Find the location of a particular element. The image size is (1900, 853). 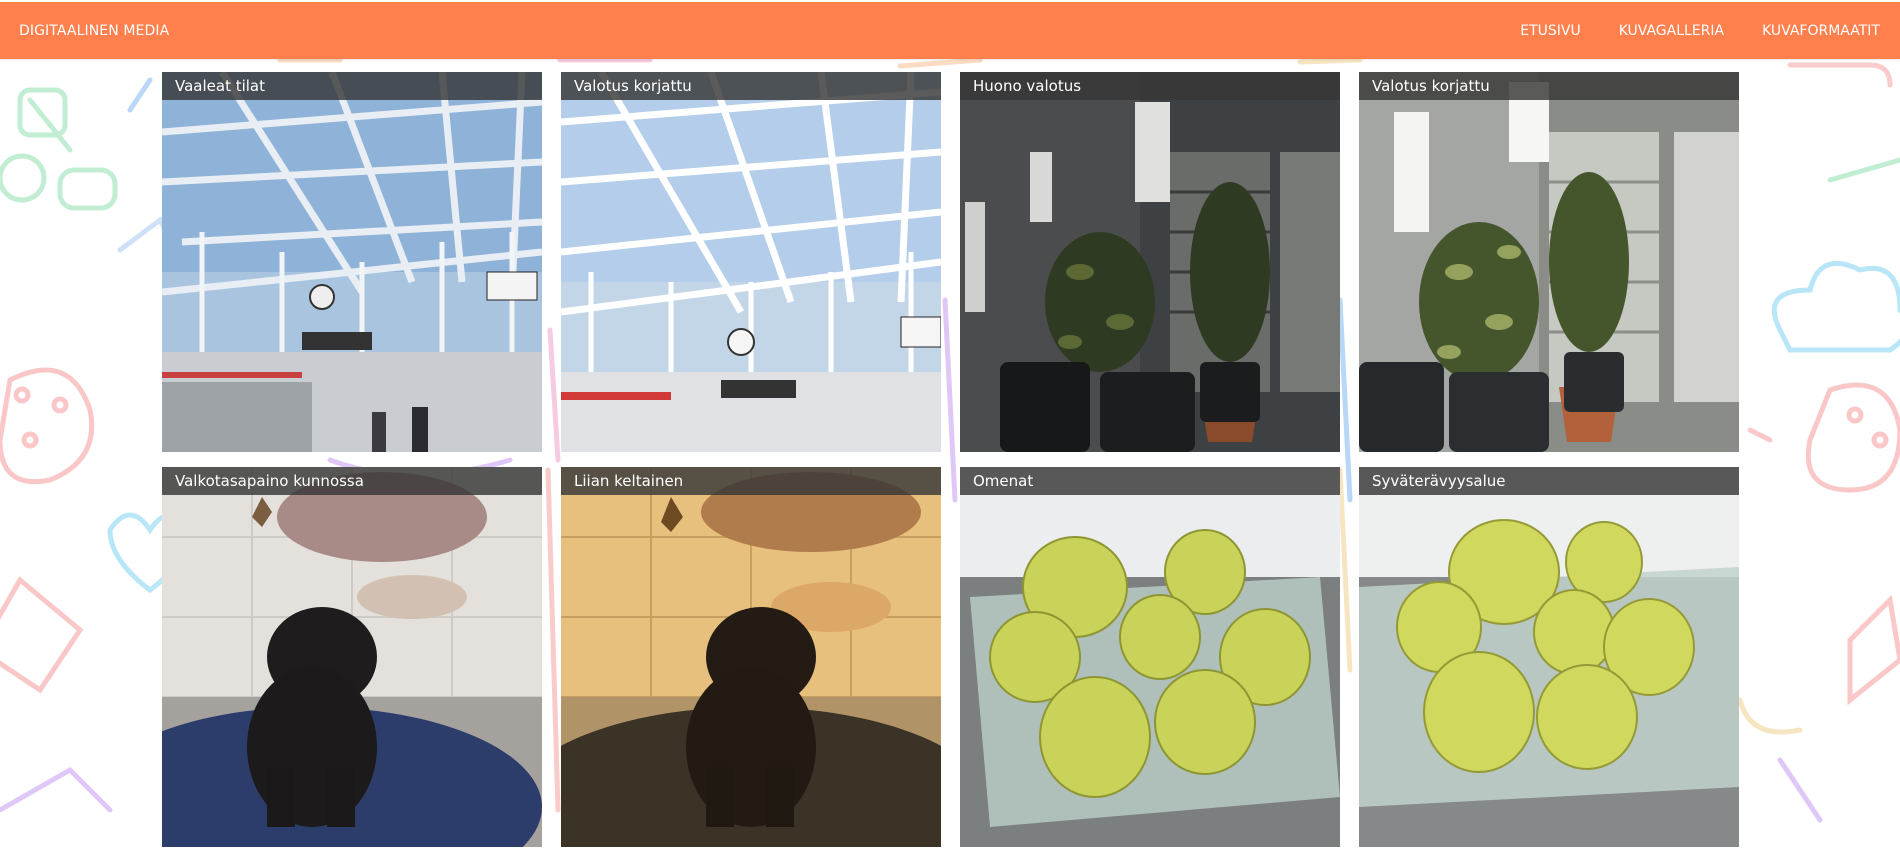

gallery-card: Syväterävyysalue is located at coordinates (1549, 657).